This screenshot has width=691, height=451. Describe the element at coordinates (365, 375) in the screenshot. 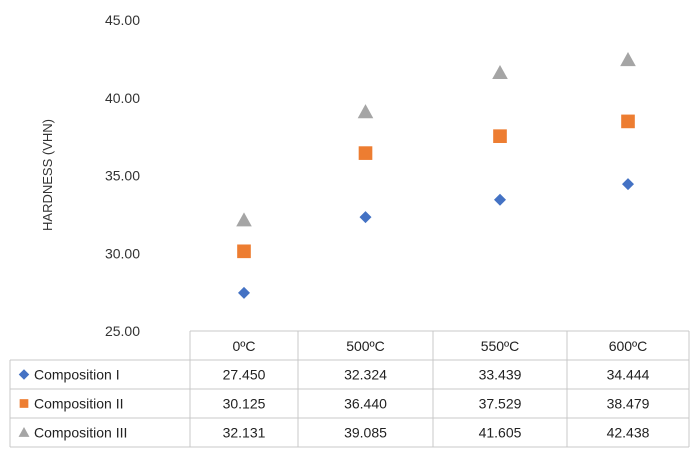

I see `data-value-cell: 32.324` at that location.